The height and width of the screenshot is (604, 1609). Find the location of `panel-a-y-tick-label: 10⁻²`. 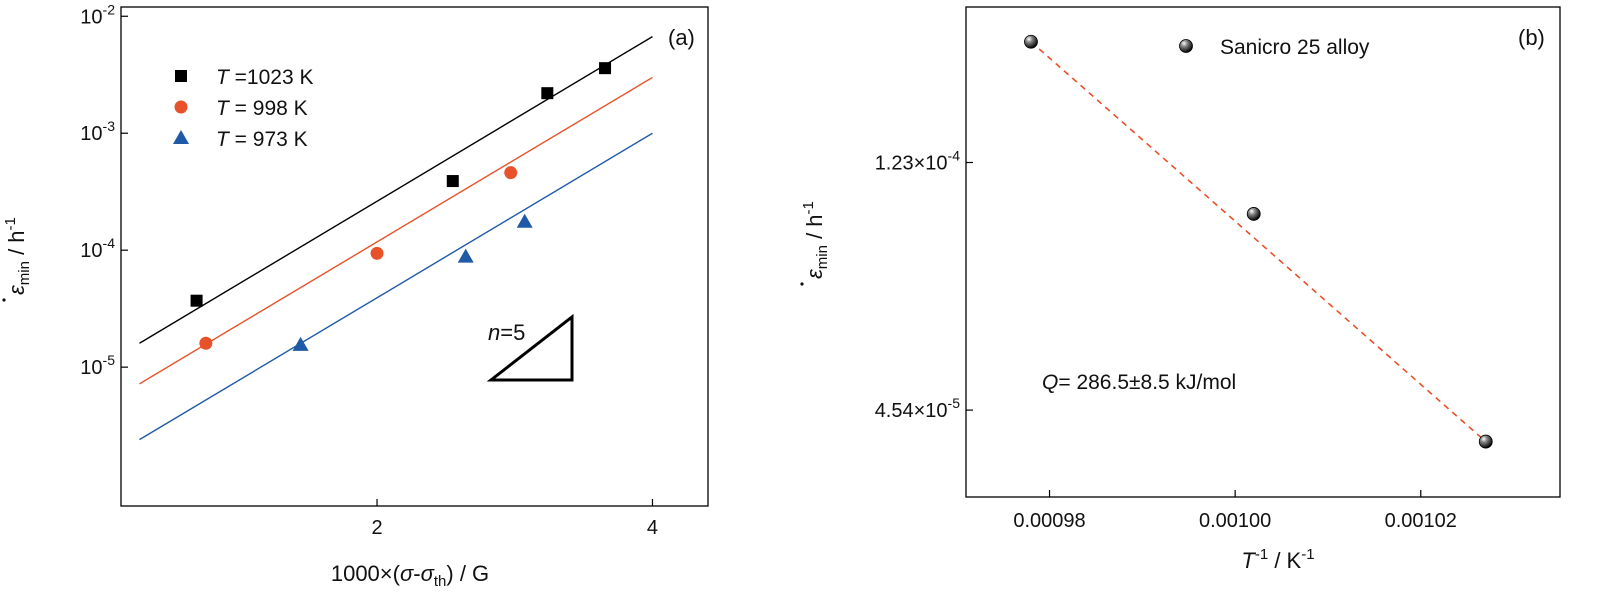

panel-a-y-tick-label: 10⁻² is located at coordinates (97, 14).